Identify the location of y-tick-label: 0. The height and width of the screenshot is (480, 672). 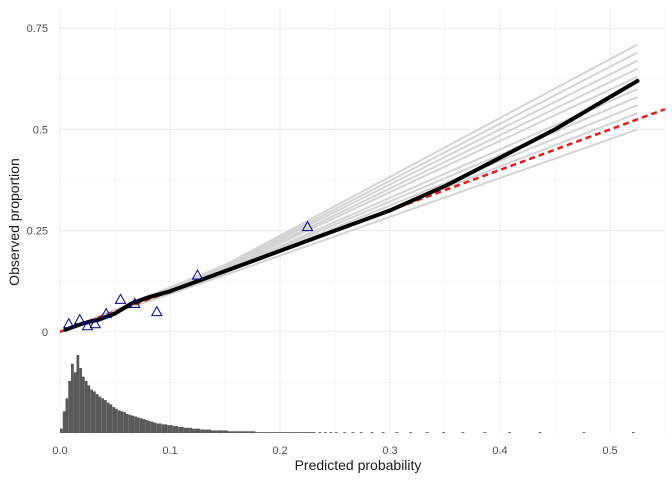
(45, 333).